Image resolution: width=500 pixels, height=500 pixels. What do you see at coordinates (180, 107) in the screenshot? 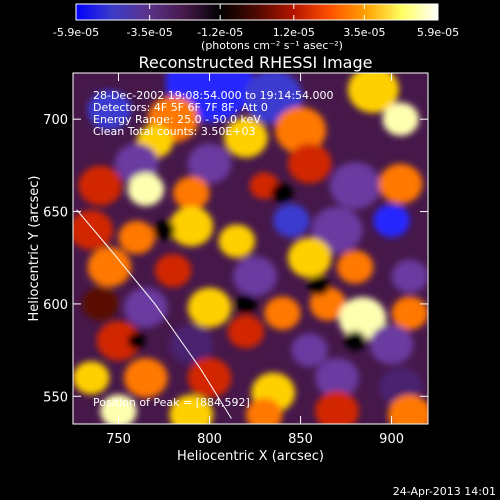
I see `annotation-line: Detectors: 4F 5F 6F 7F 8F, Att 0` at bounding box center [180, 107].